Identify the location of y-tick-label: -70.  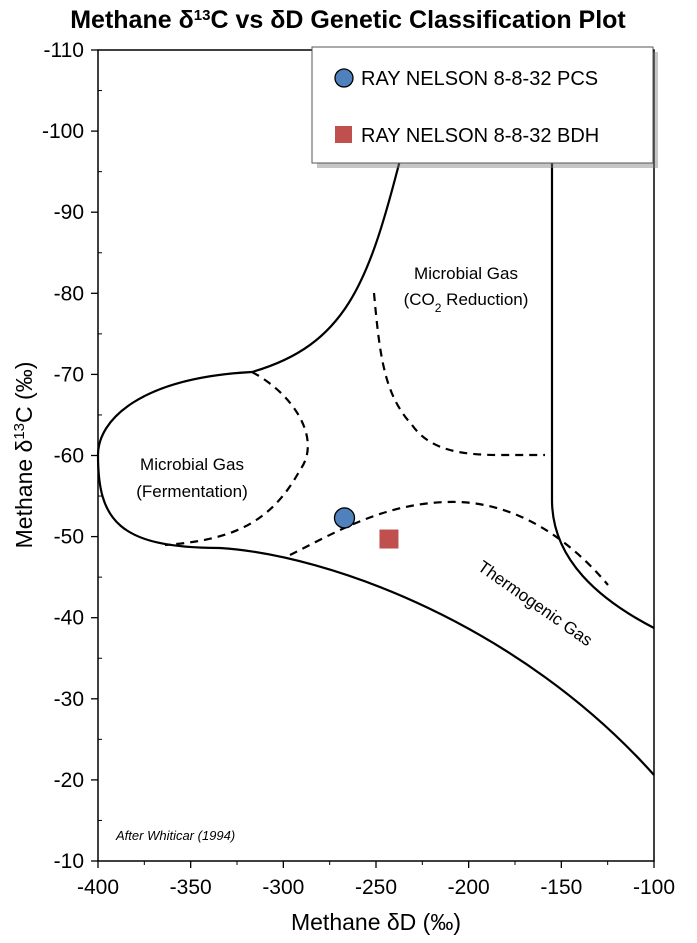
(69, 374).